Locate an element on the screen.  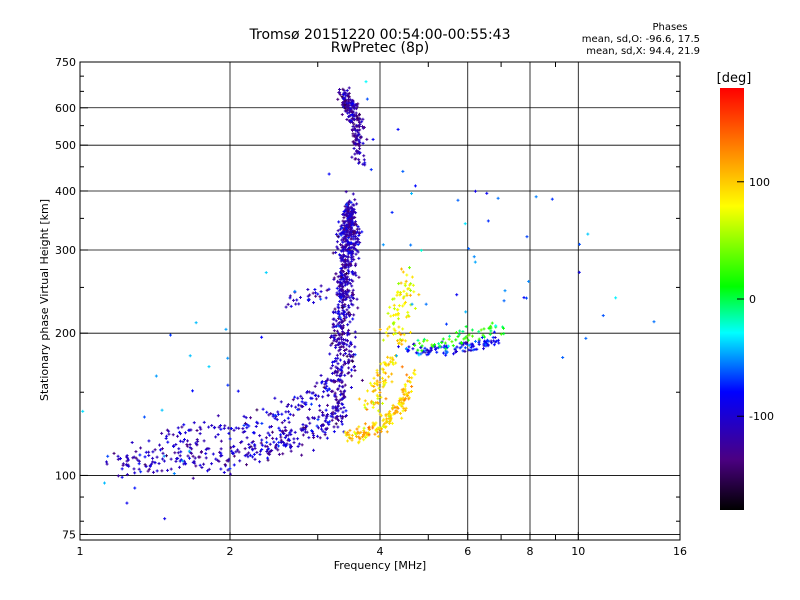
y-tick-label: 600 is located at coordinates (65, 108).